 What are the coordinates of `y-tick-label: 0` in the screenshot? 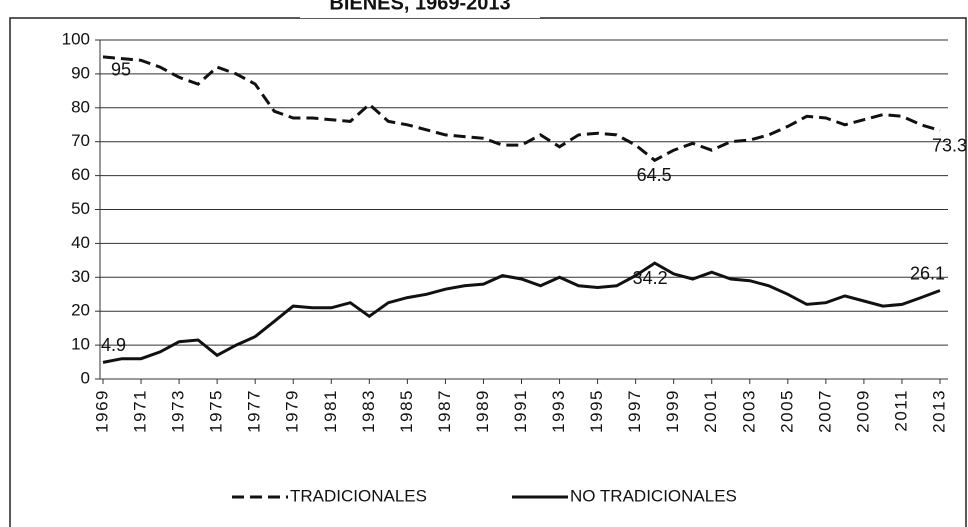 It's located at (85, 377).